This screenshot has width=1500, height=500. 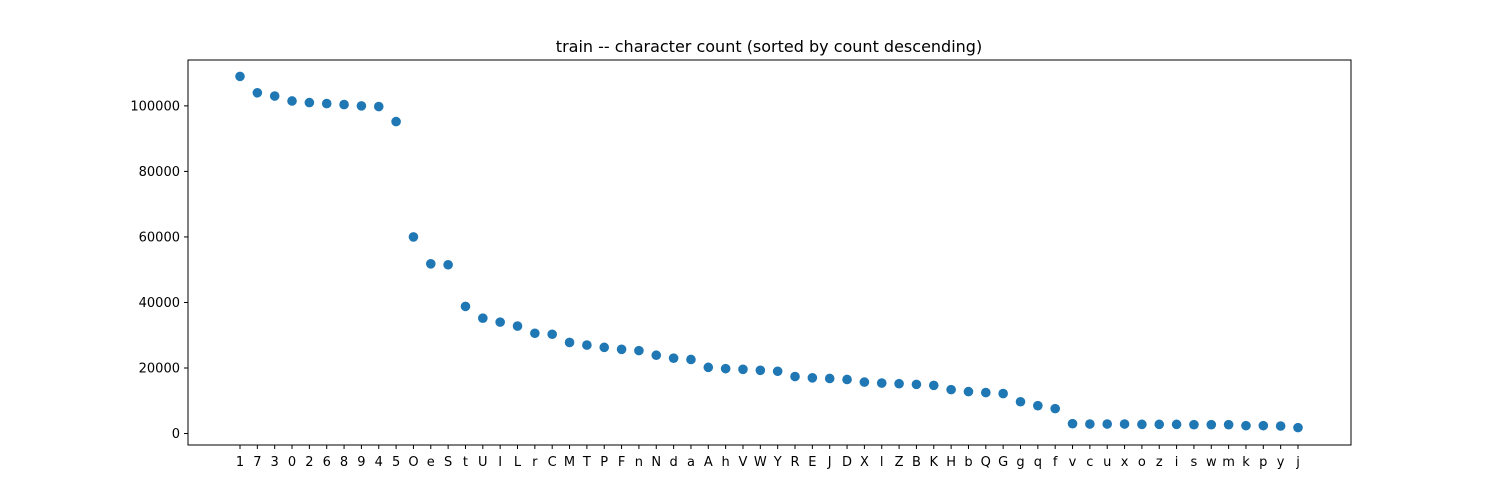 What do you see at coordinates (159, 303) in the screenshot?
I see `y-tick-label: 40000` at bounding box center [159, 303].